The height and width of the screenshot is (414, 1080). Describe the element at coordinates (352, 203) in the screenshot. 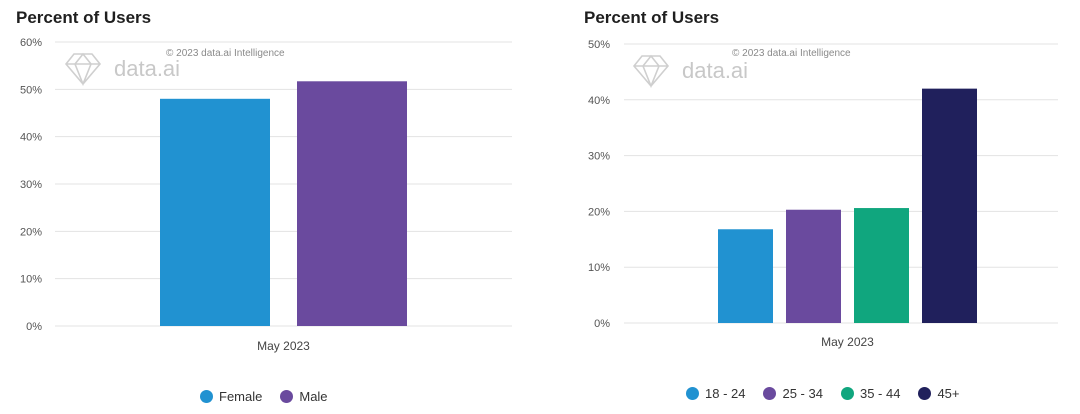

I see `bar-male` at that location.